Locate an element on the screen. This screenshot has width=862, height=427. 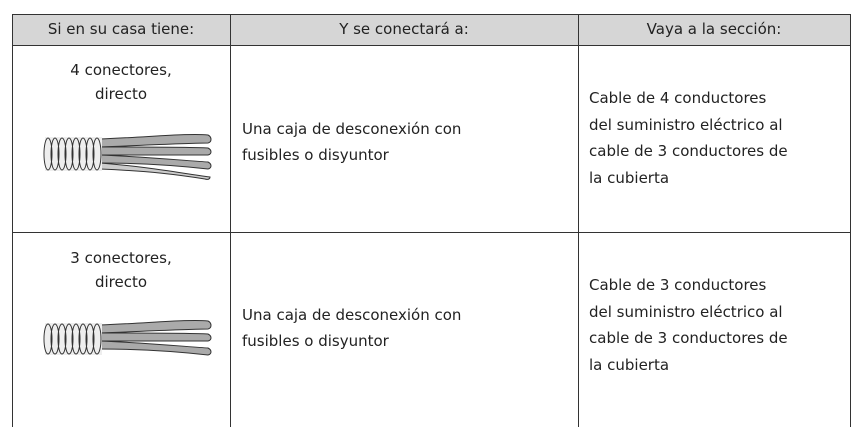
header-cell: Y se conectará a: is located at coordinates (404, 29).